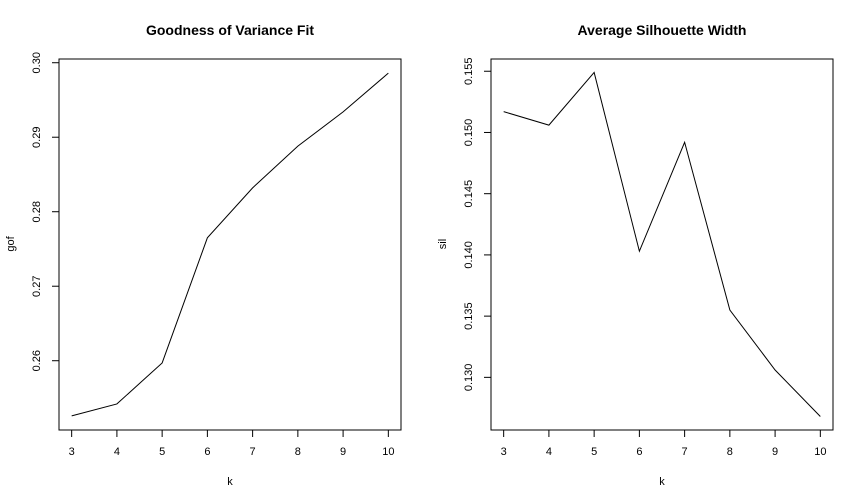 The height and width of the screenshot is (504, 864). Describe the element at coordinates (469, 71) in the screenshot. I see `sil-y-tick-label: 0.155` at that location.